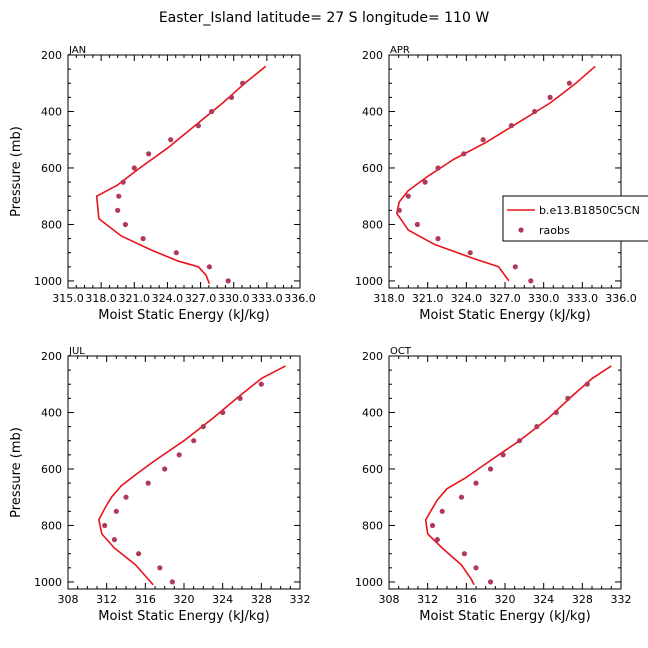 The image size is (648, 648). Describe the element at coordinates (51, 55) in the screenshot. I see `y-tick-label-jan: 200` at that location.